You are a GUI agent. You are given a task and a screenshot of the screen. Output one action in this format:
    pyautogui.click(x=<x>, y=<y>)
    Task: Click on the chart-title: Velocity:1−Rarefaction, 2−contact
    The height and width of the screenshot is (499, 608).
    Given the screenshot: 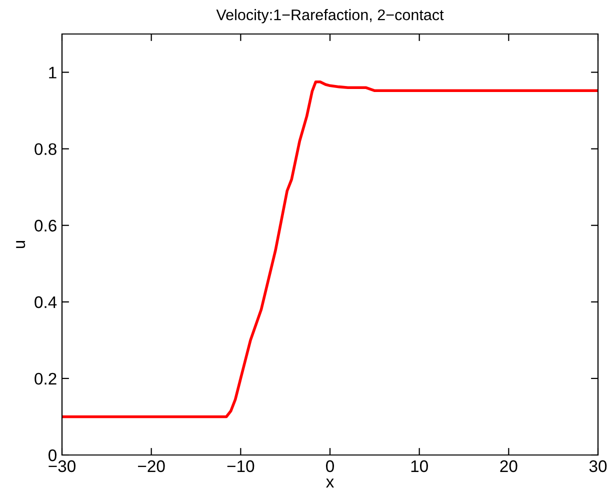 What is the action you would take?
    pyautogui.click(x=330, y=16)
    